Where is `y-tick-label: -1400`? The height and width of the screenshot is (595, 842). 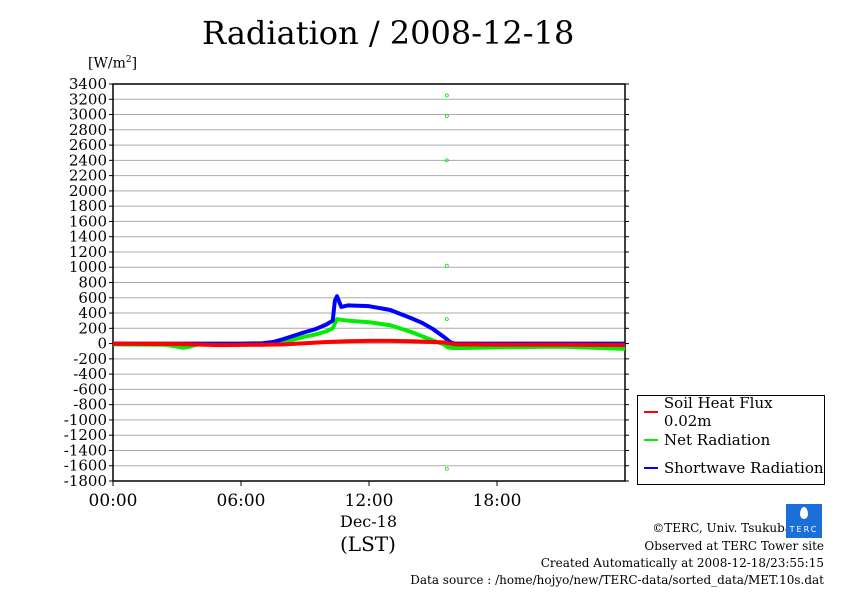
y-tick-label: -1400 is located at coordinates (85, 450).